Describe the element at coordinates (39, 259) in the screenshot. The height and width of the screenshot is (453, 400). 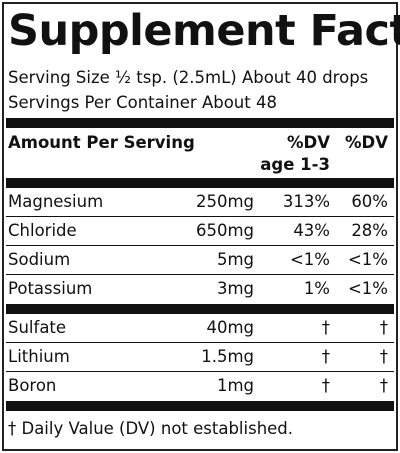
I see `nutrient-name: Sodium` at that location.